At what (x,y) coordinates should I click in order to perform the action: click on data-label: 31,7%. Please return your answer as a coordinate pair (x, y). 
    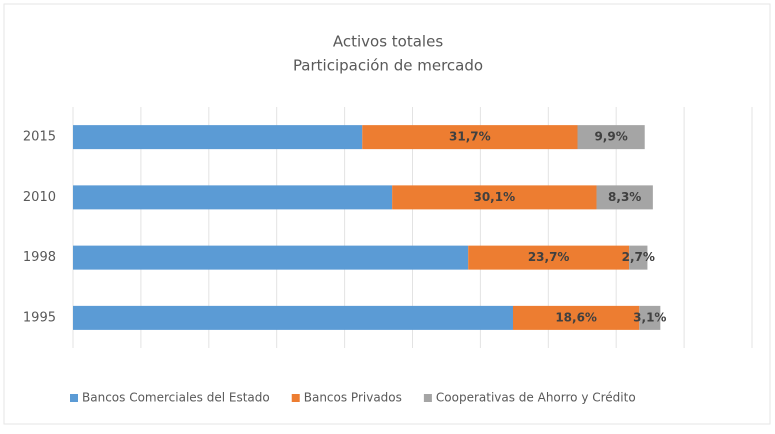
    Looking at the image, I should click on (470, 137).